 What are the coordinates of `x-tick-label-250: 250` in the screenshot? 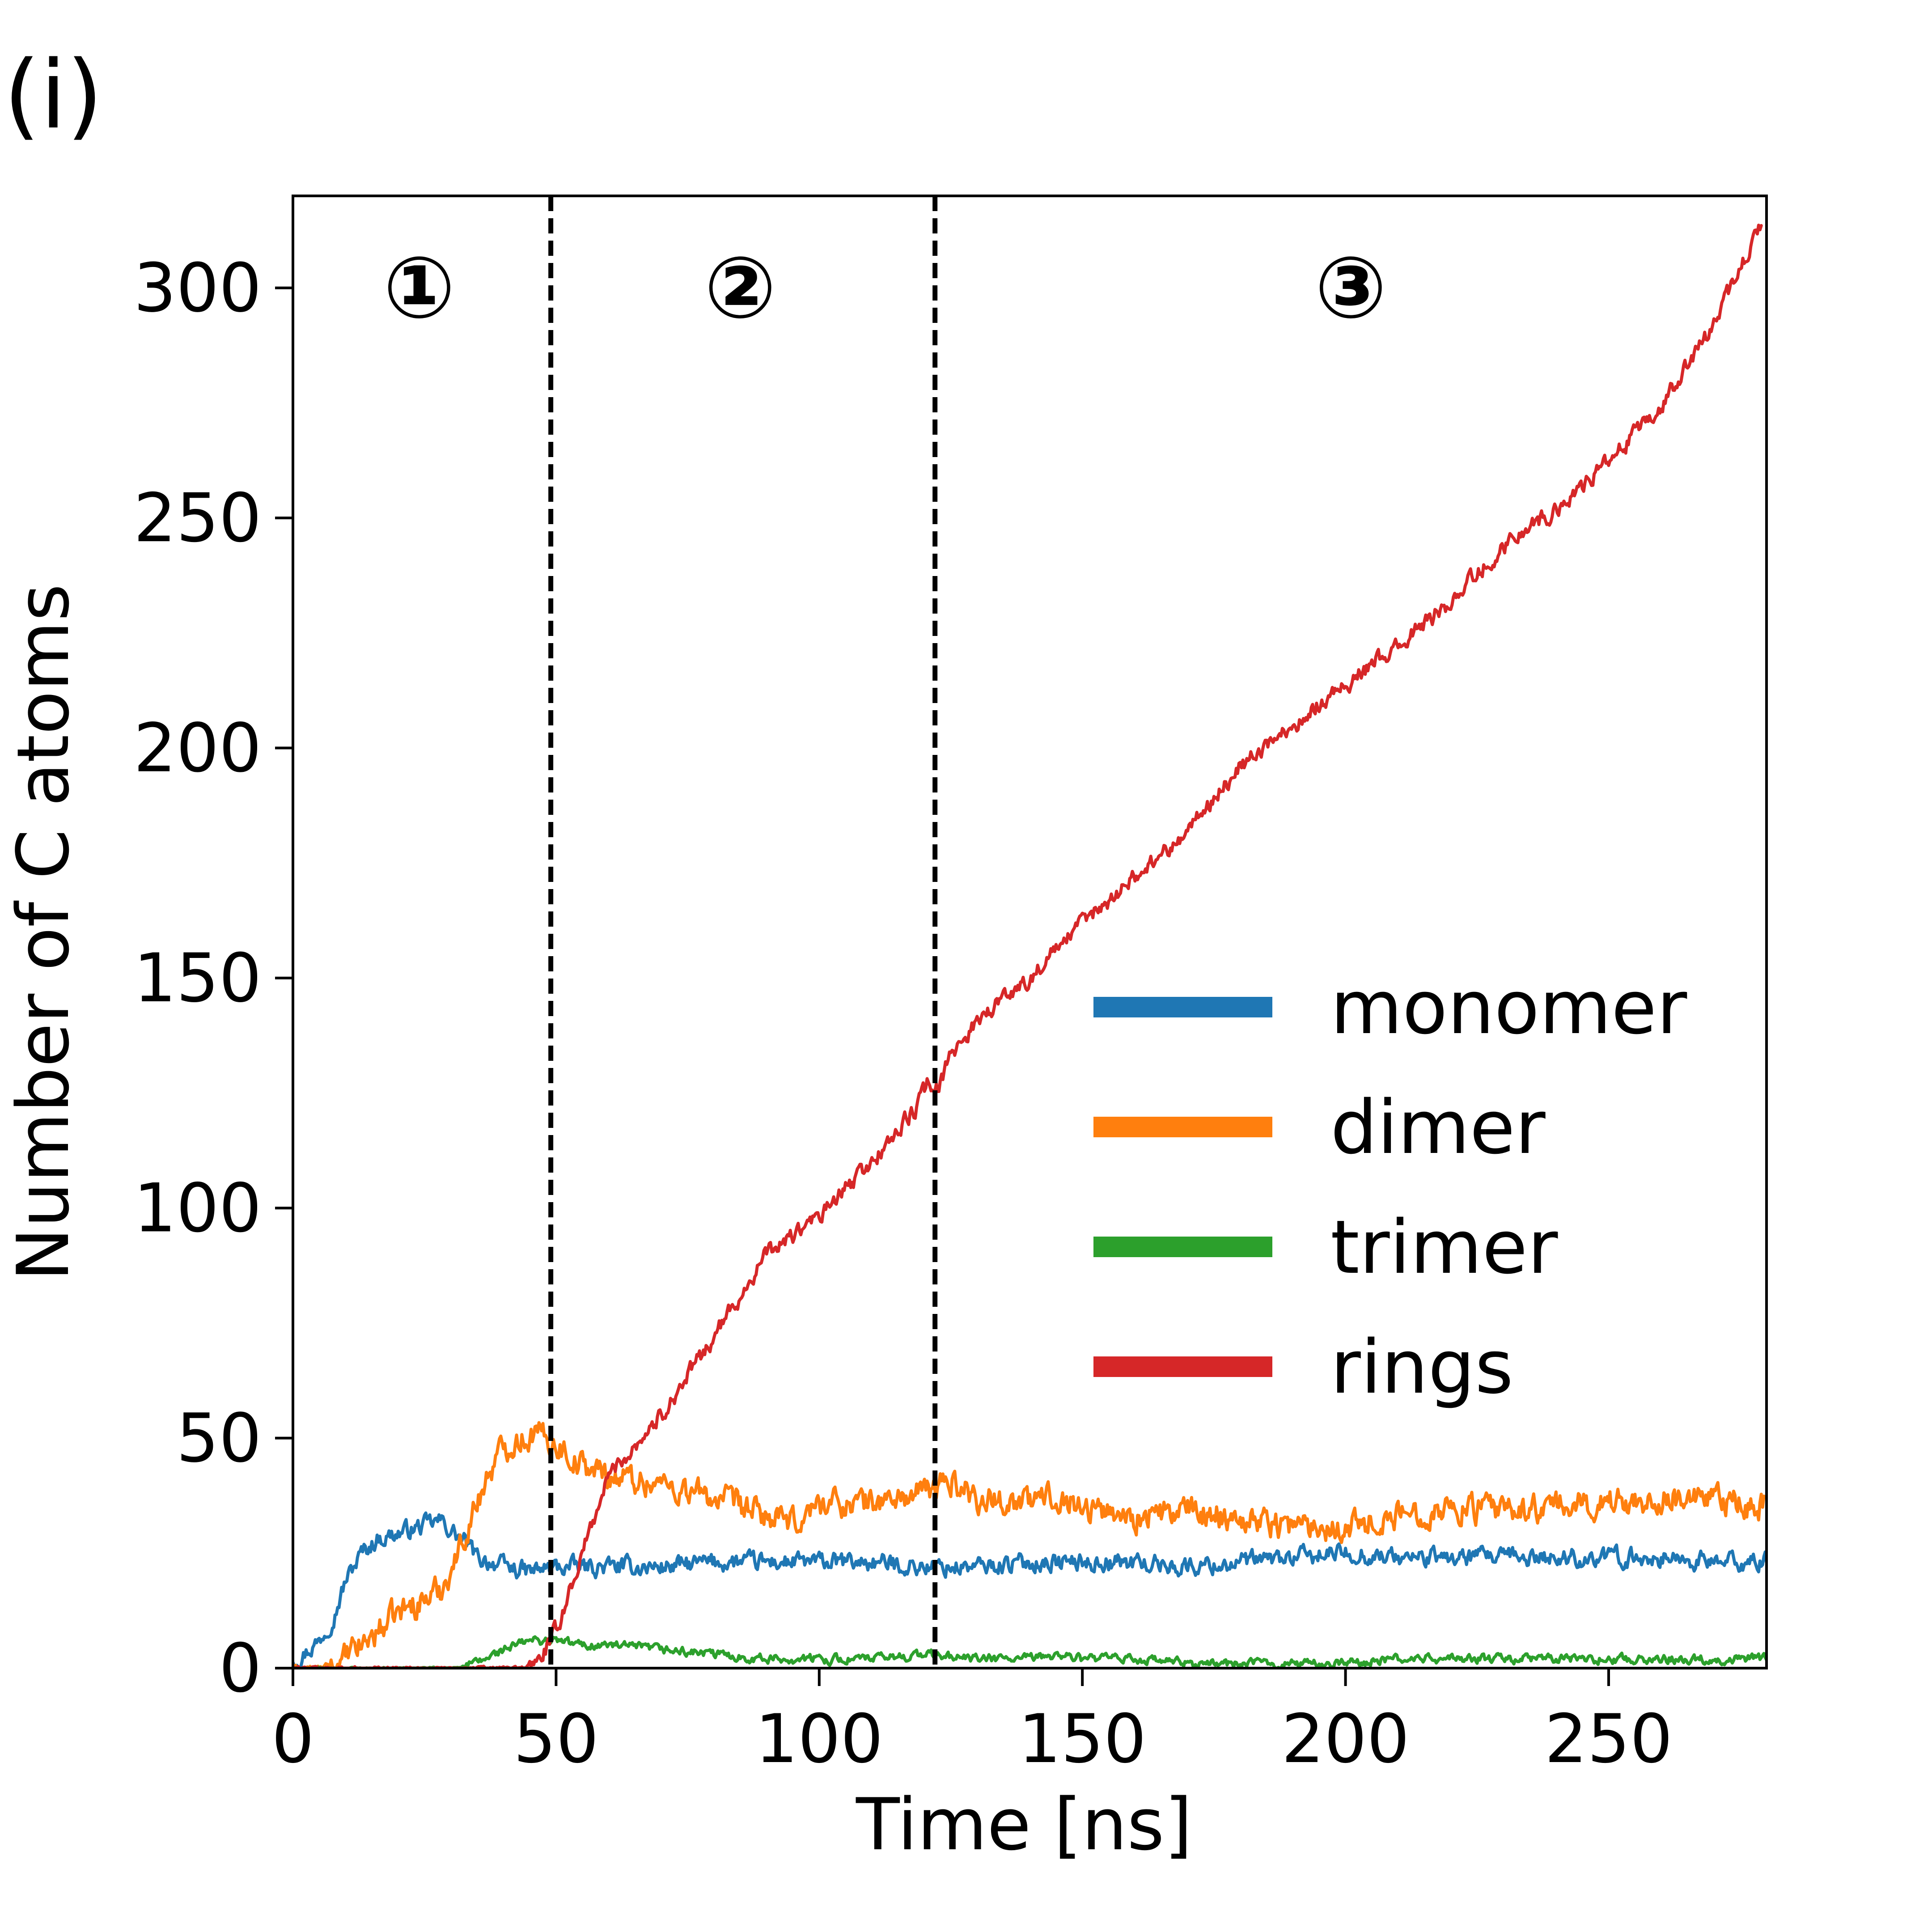 It's located at (1609, 1739).